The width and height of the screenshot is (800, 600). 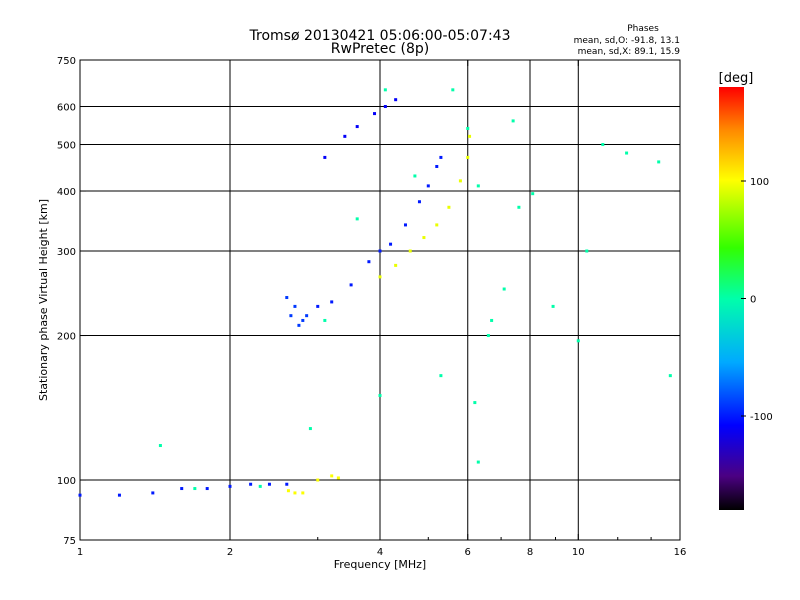 I want to click on y-tick-label: 600, so click(x=66, y=108).